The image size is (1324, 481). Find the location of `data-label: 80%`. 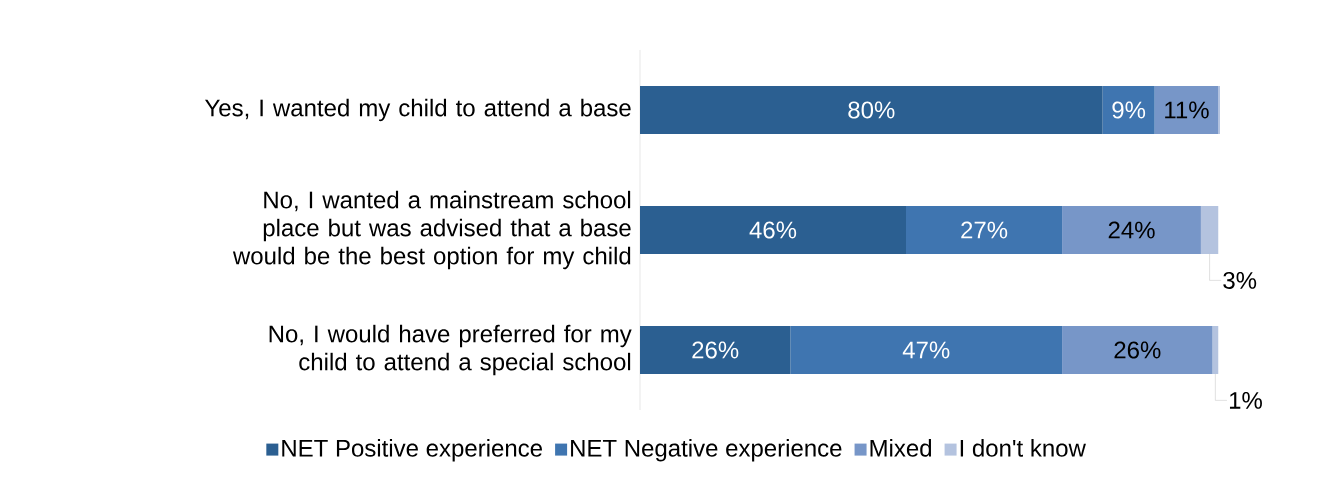

data-label: 80% is located at coordinates (871, 110).